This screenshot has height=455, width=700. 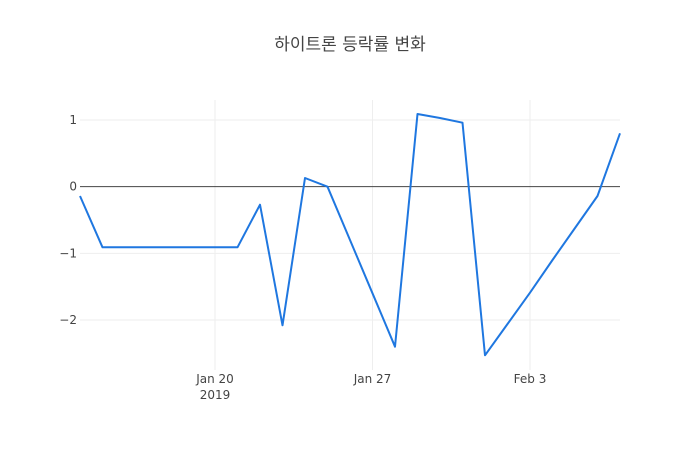 I want to click on y-tick-label: −1, so click(x=68, y=253).